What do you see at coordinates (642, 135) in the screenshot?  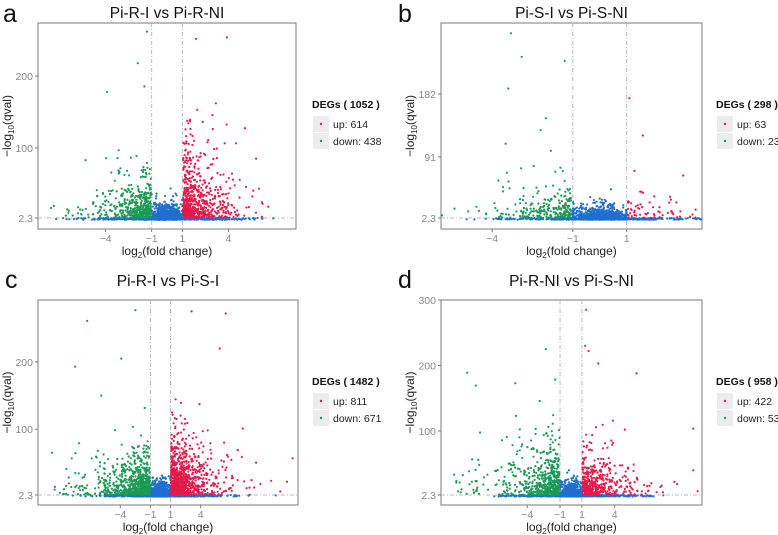 I see `point-outlier` at bounding box center [642, 135].